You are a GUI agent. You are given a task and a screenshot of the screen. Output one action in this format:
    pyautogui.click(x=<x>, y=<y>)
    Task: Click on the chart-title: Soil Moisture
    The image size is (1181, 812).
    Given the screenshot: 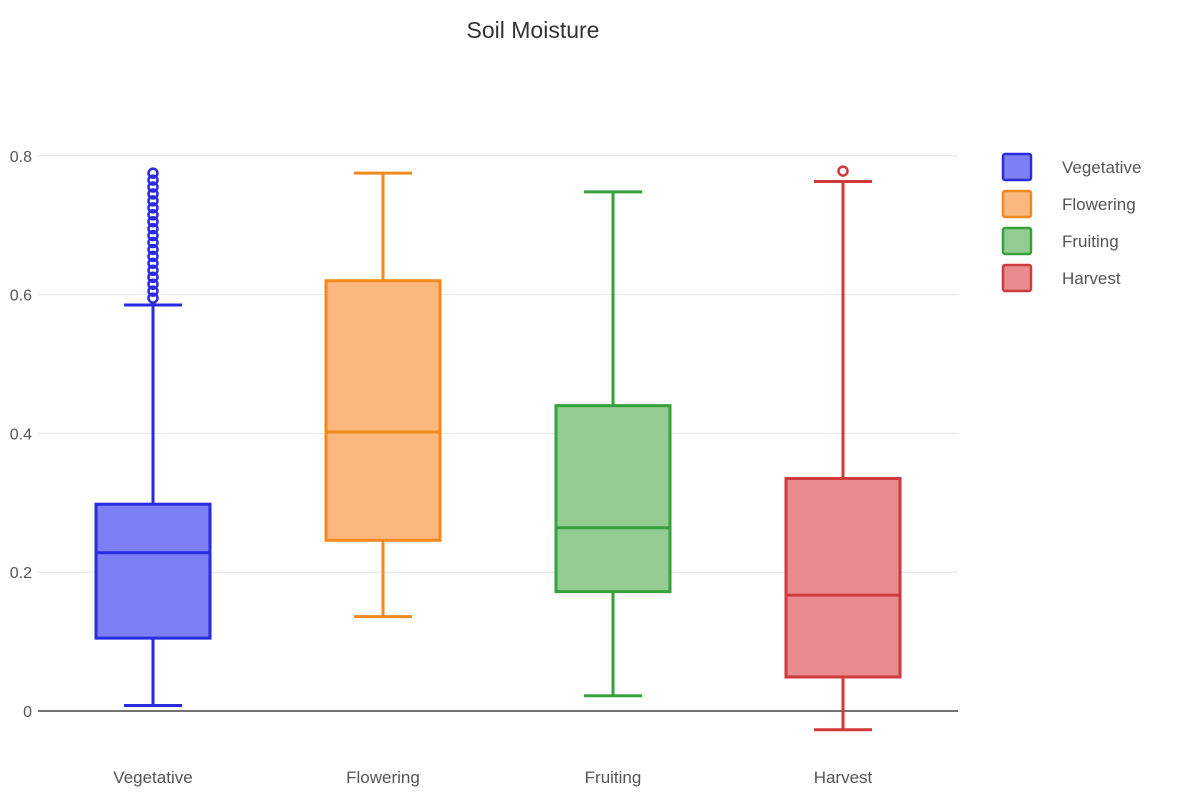 What is the action you would take?
    pyautogui.click(x=533, y=30)
    